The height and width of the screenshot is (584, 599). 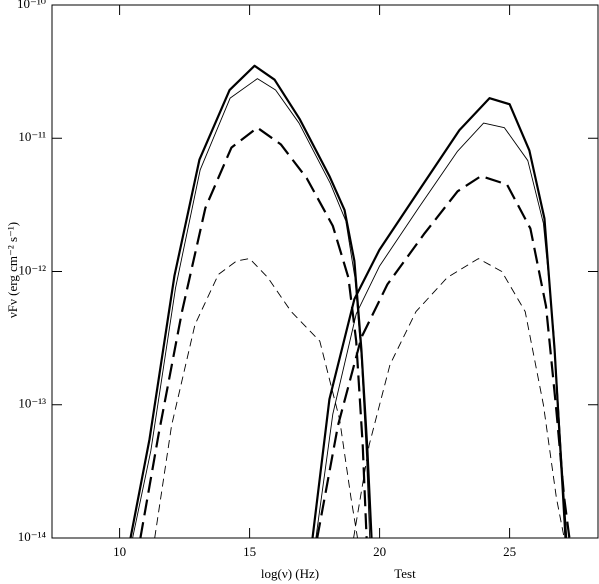 What do you see at coordinates (32, 536) in the screenshot?
I see `y-tick-label: 10⁻¹⁴` at bounding box center [32, 536].